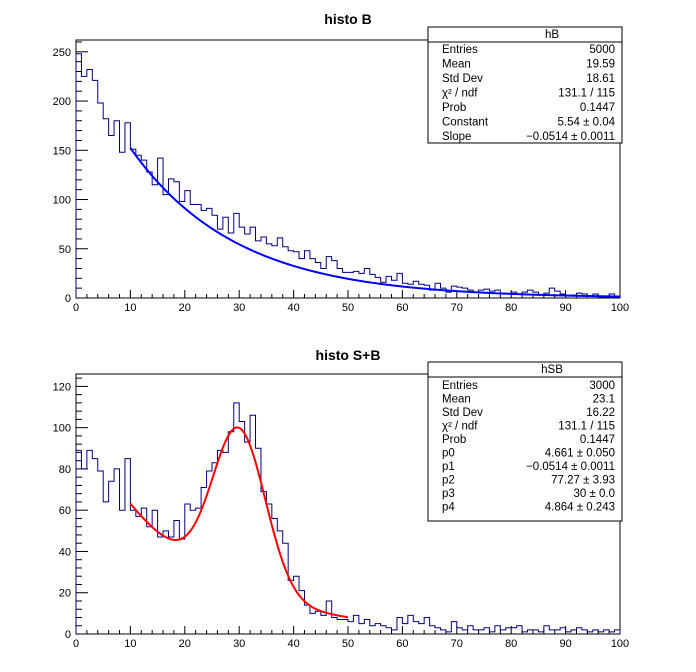 Image resolution: width=696 pixels, height=672 pixels. I want to click on top-stats-value: −0.0514 ± 0.0011, so click(570, 137).